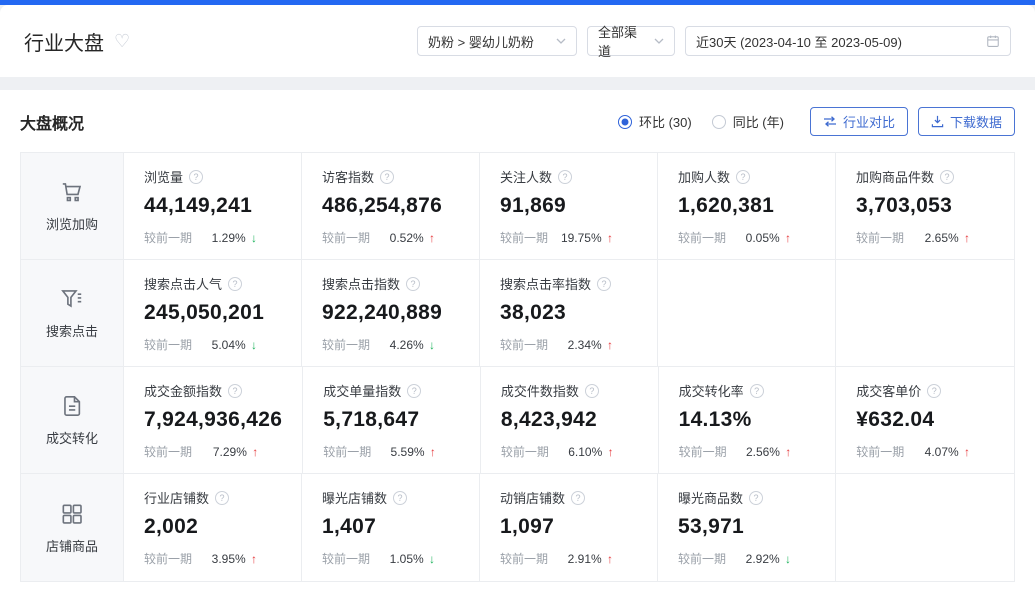  What do you see at coordinates (391, 206) in the screenshot?
I see `metric-cell: 访客指数? 486,254,876 较前一期 0.52% ↑` at bounding box center [391, 206].